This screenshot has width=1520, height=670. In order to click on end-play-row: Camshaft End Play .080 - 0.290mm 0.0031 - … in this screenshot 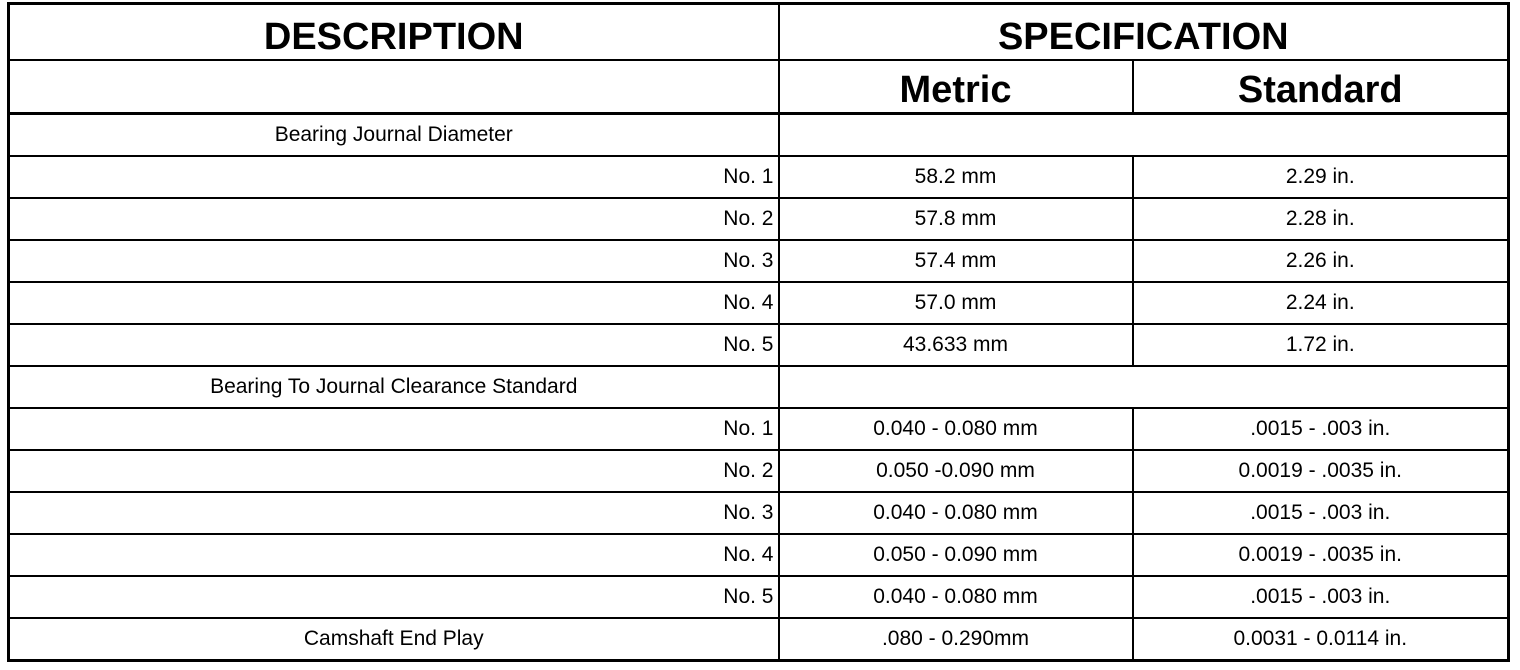, I will do `click(758, 639)`.